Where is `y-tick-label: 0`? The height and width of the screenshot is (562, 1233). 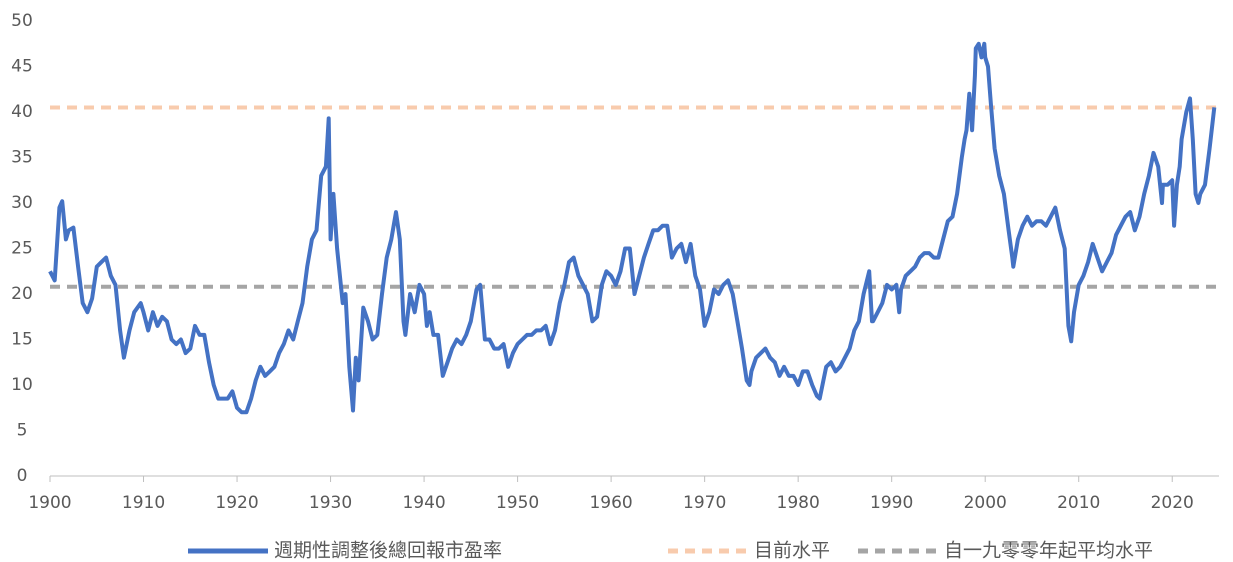
y-tick-label: 0 is located at coordinates (22, 476).